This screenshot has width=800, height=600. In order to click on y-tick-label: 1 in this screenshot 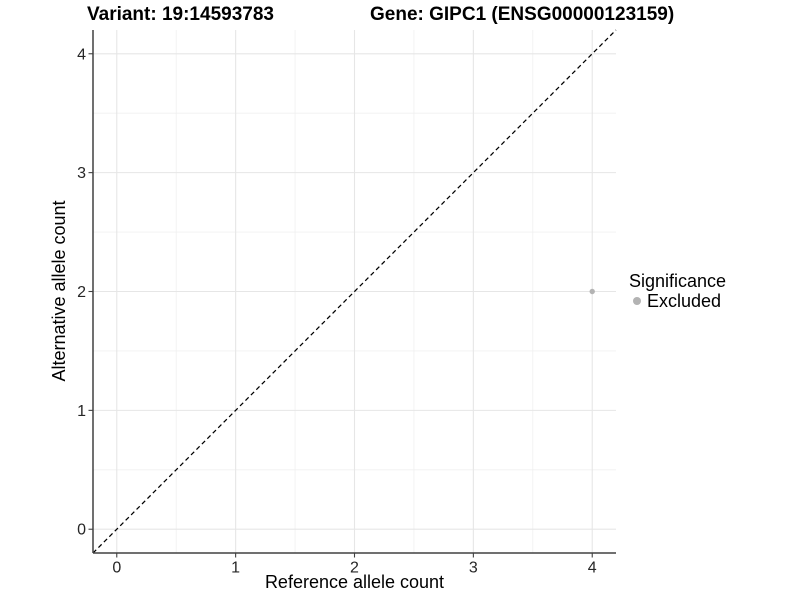, I will do `click(81, 411)`.